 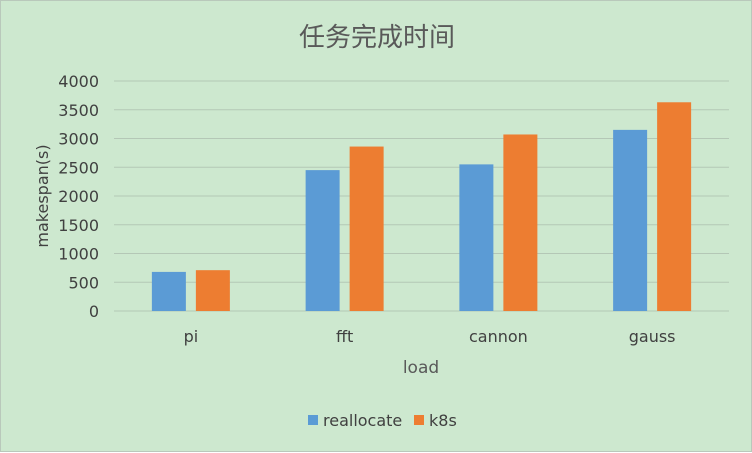 I want to click on y-axis-ticks: 0 500 1000 1500 2000 2500 3000 3500 4000, so click(x=78, y=196).